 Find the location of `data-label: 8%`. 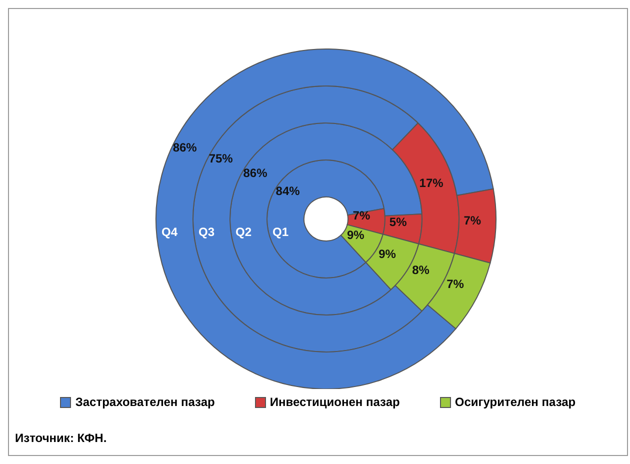

data-label: 8% is located at coordinates (421, 270).